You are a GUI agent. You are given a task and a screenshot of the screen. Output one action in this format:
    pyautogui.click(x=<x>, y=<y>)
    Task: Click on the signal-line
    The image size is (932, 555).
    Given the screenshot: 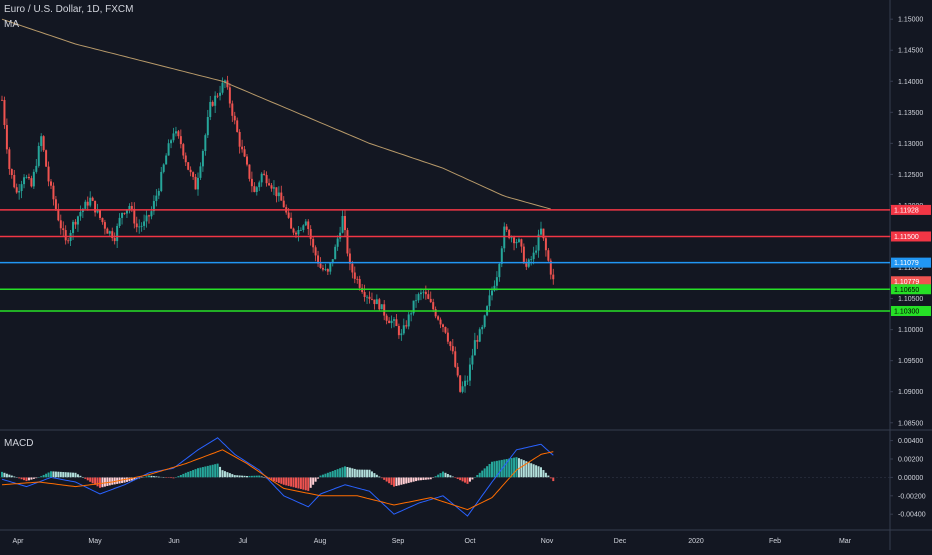 What is the action you would take?
    pyautogui.click(x=277, y=480)
    